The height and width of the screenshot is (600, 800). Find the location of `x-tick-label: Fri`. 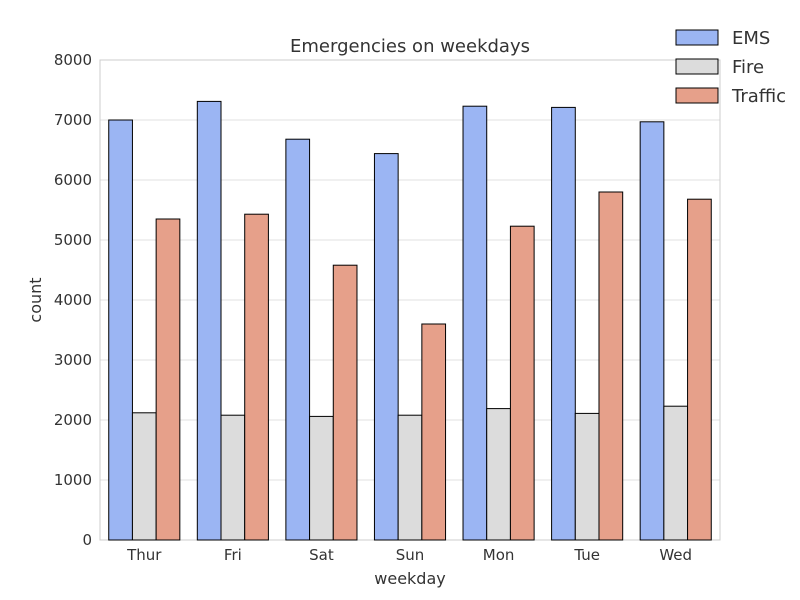

x-tick-label: Fri is located at coordinates (233, 555).